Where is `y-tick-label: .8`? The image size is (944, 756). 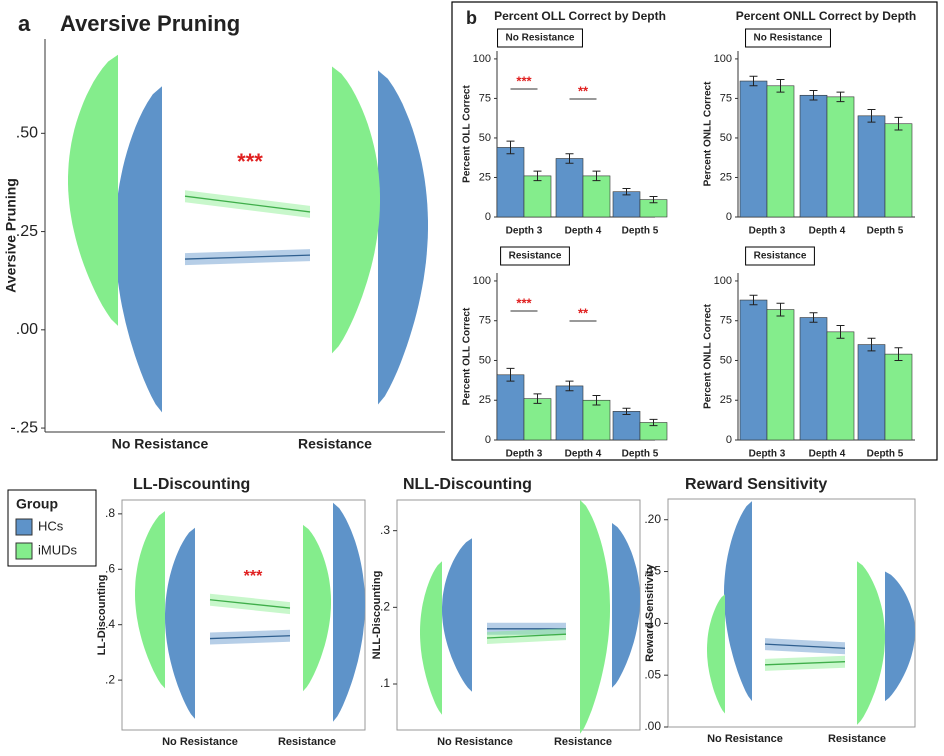
y-tick-label: .8 is located at coordinates (110, 513).